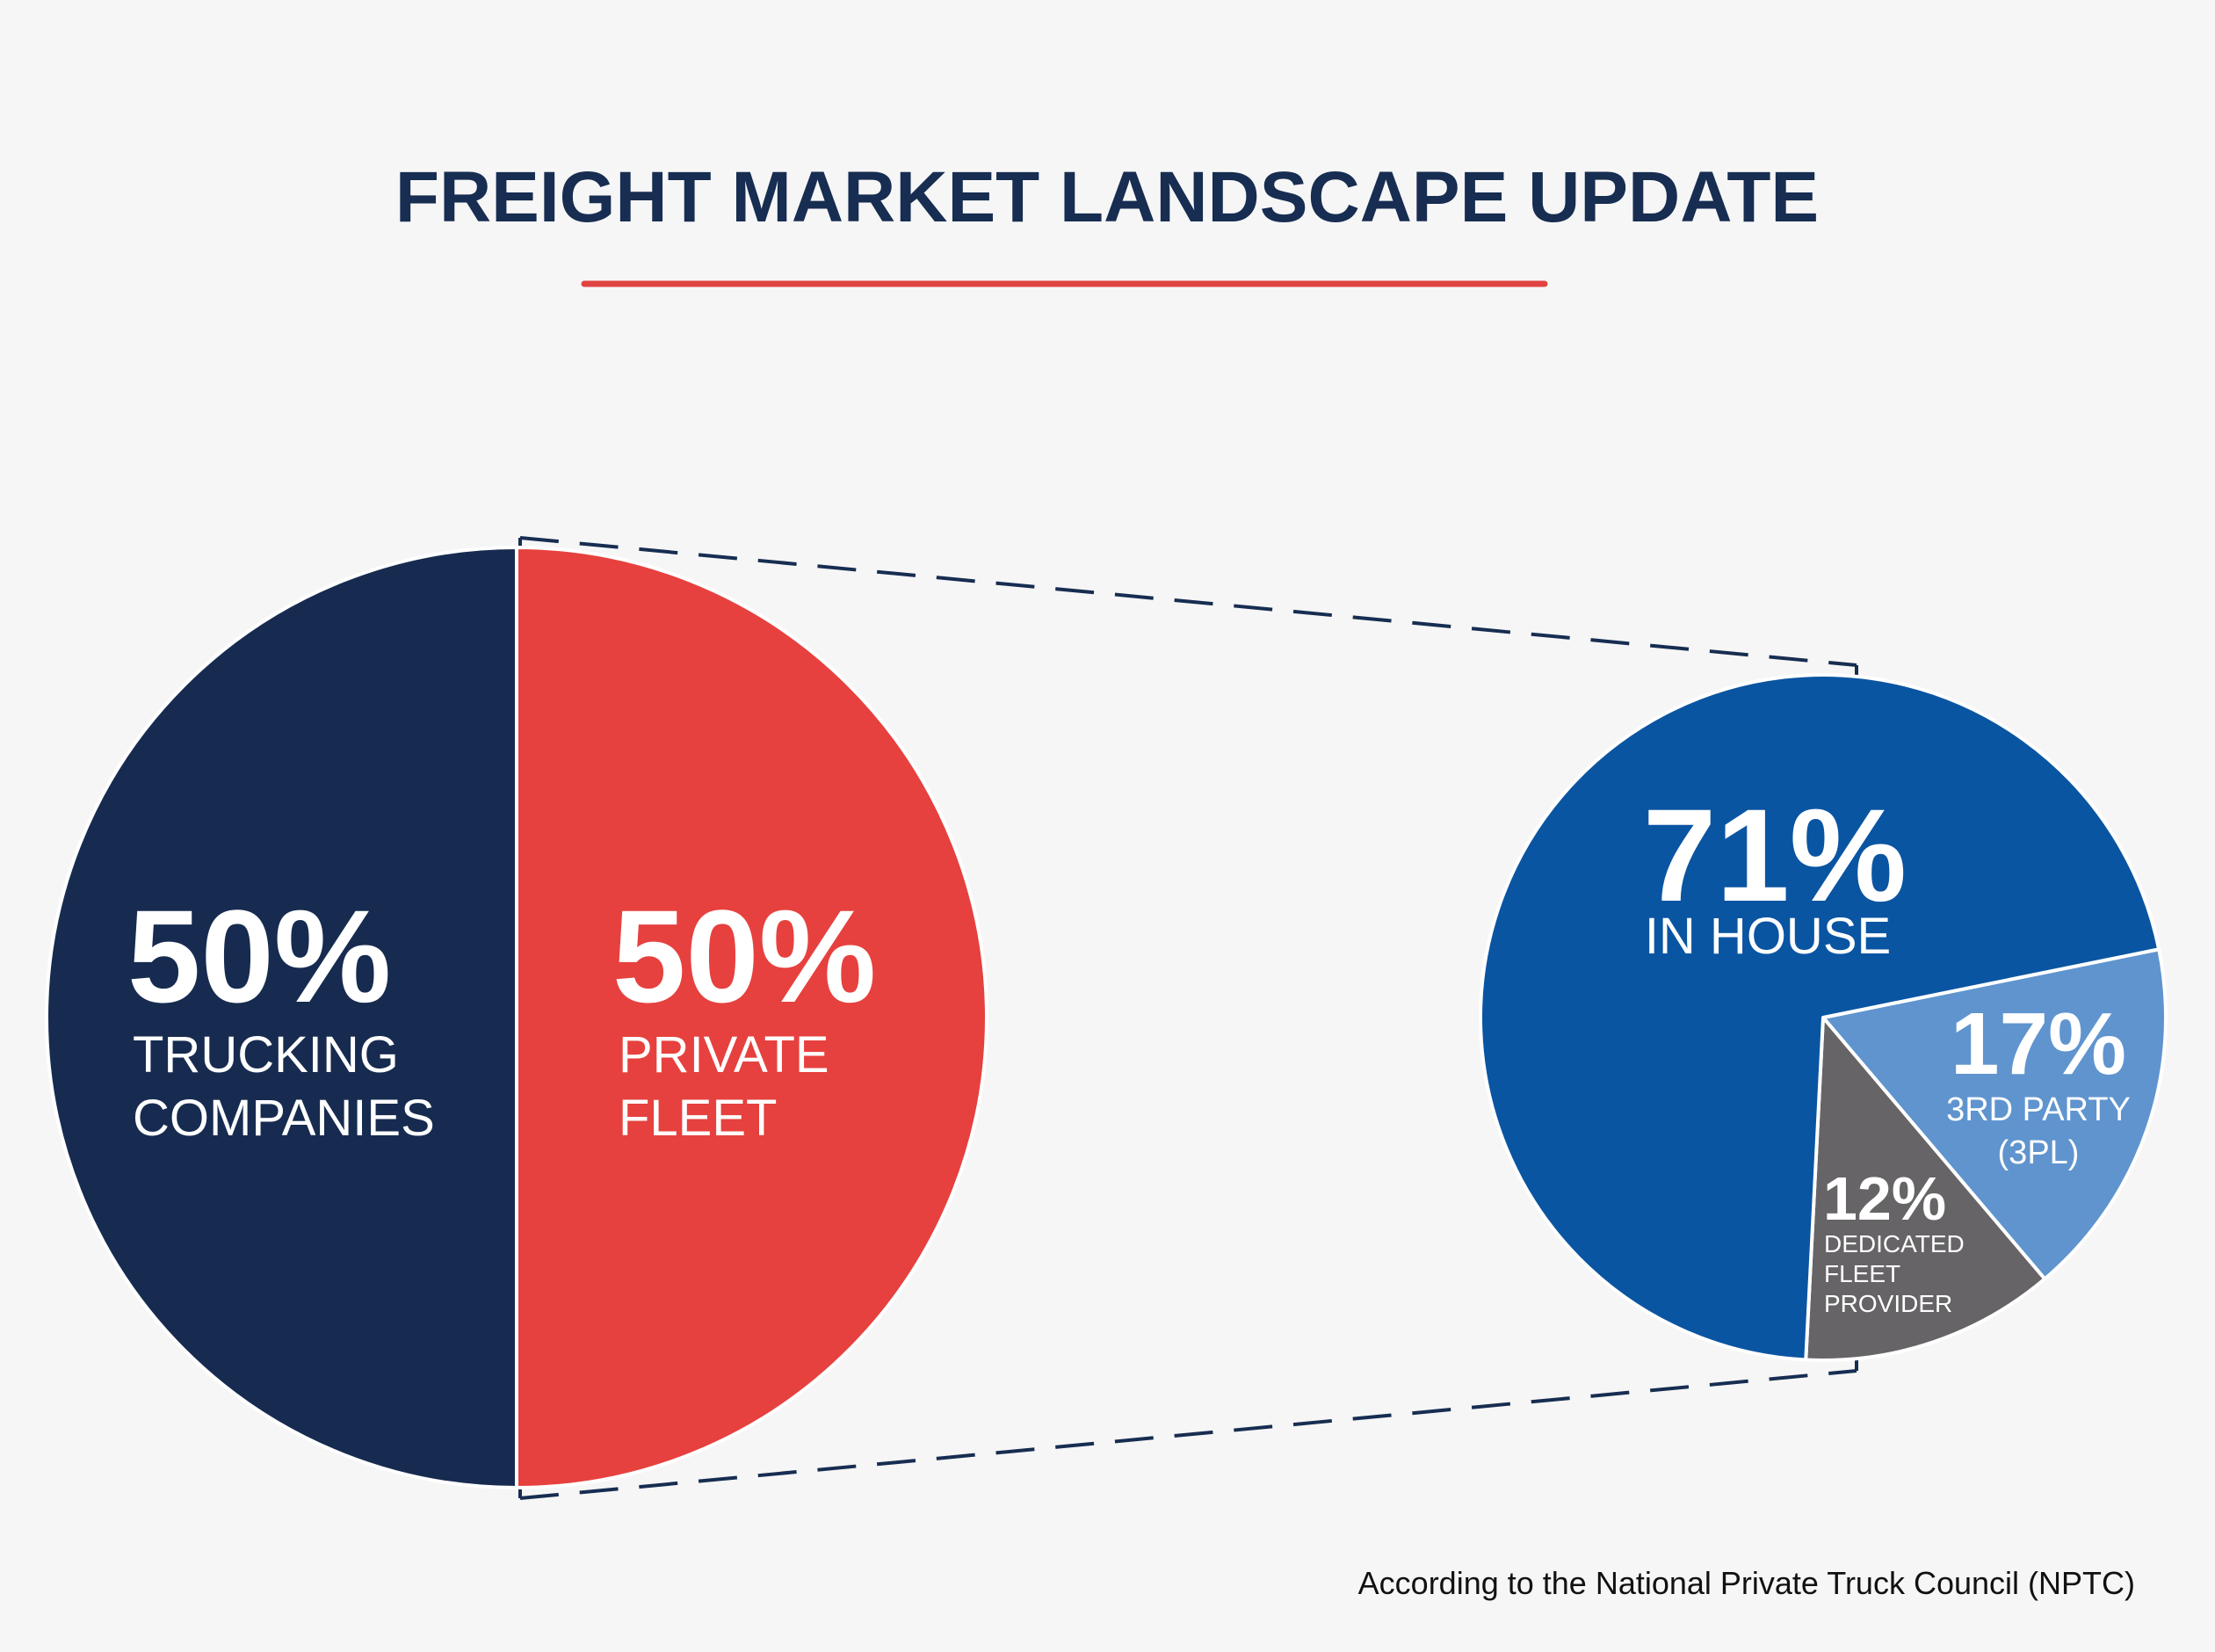 Image resolution: width=2215 pixels, height=1652 pixels. I want to click on slice-label-in-house: 71% IN HOUSE, so click(1775, 873).